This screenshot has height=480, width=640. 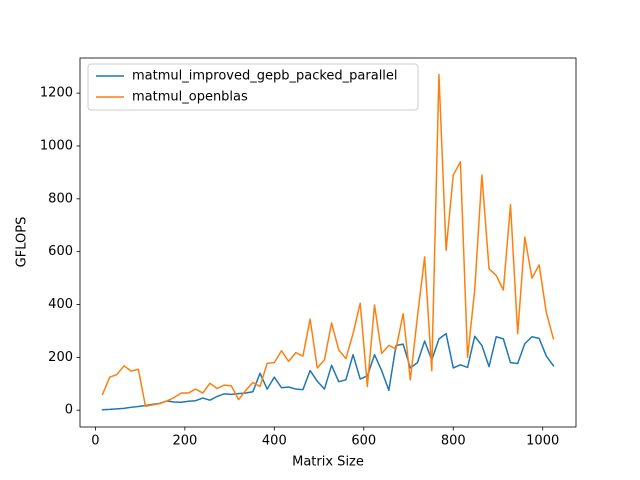 What do you see at coordinates (190, 97) in the screenshot?
I see `legend-label: matmul_openblas` at bounding box center [190, 97].